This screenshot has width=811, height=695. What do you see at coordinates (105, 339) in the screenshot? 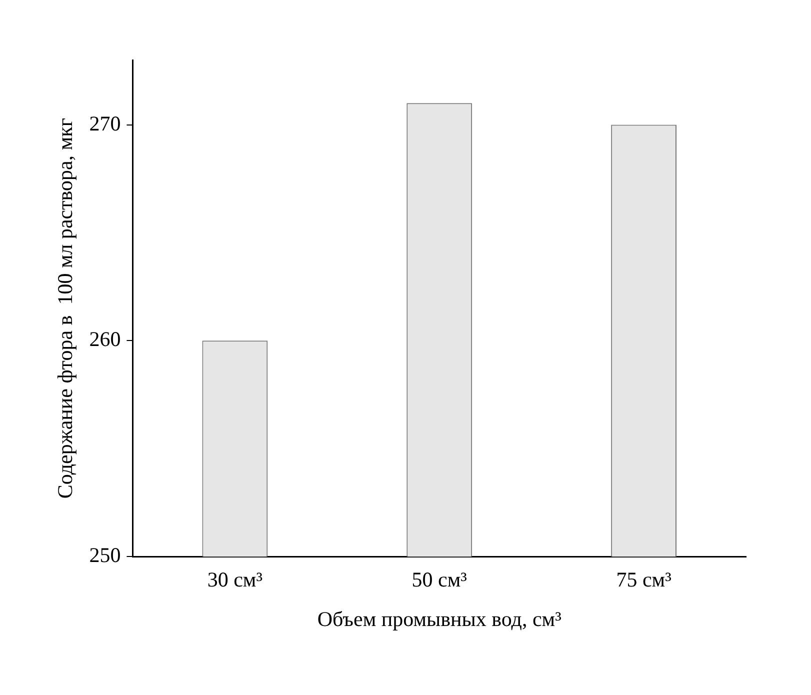
I see `y-tick-label: 260` at bounding box center [105, 339].